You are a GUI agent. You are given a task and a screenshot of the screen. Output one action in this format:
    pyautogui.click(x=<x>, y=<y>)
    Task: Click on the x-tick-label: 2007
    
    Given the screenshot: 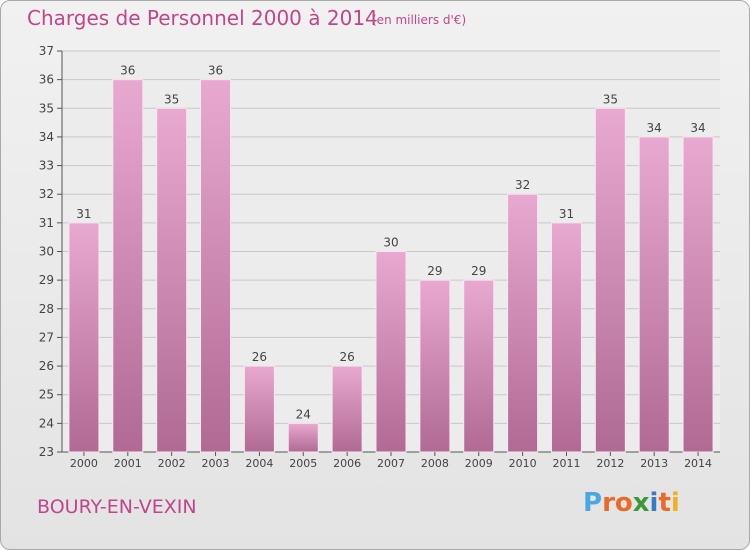 What is the action you would take?
    pyautogui.click(x=391, y=463)
    